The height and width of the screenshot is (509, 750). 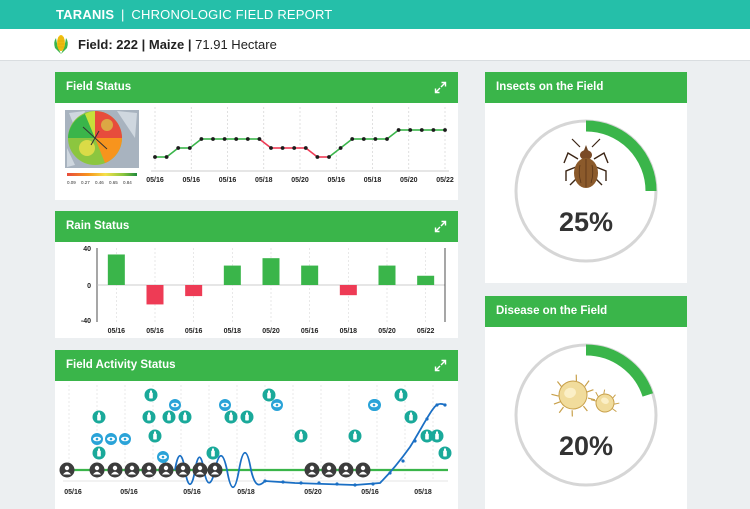 I want to click on brand-name: TARANIS, so click(x=85, y=14).